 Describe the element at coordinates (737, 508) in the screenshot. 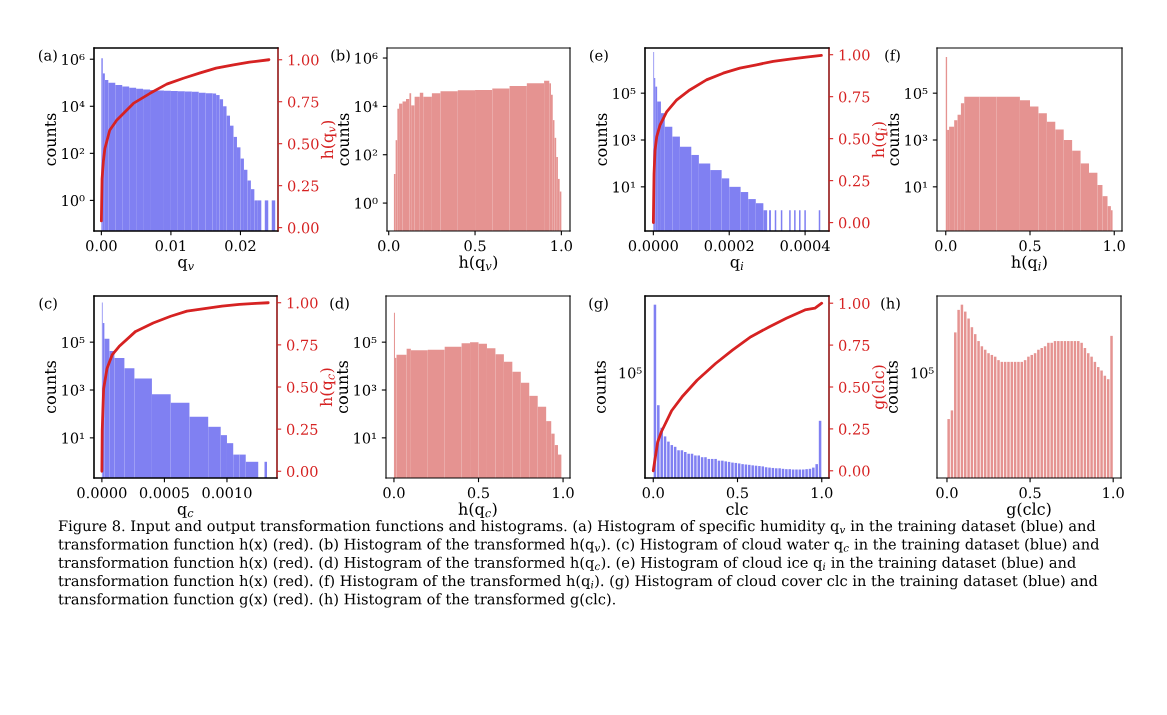

I see `x-axis-title: clc` at that location.